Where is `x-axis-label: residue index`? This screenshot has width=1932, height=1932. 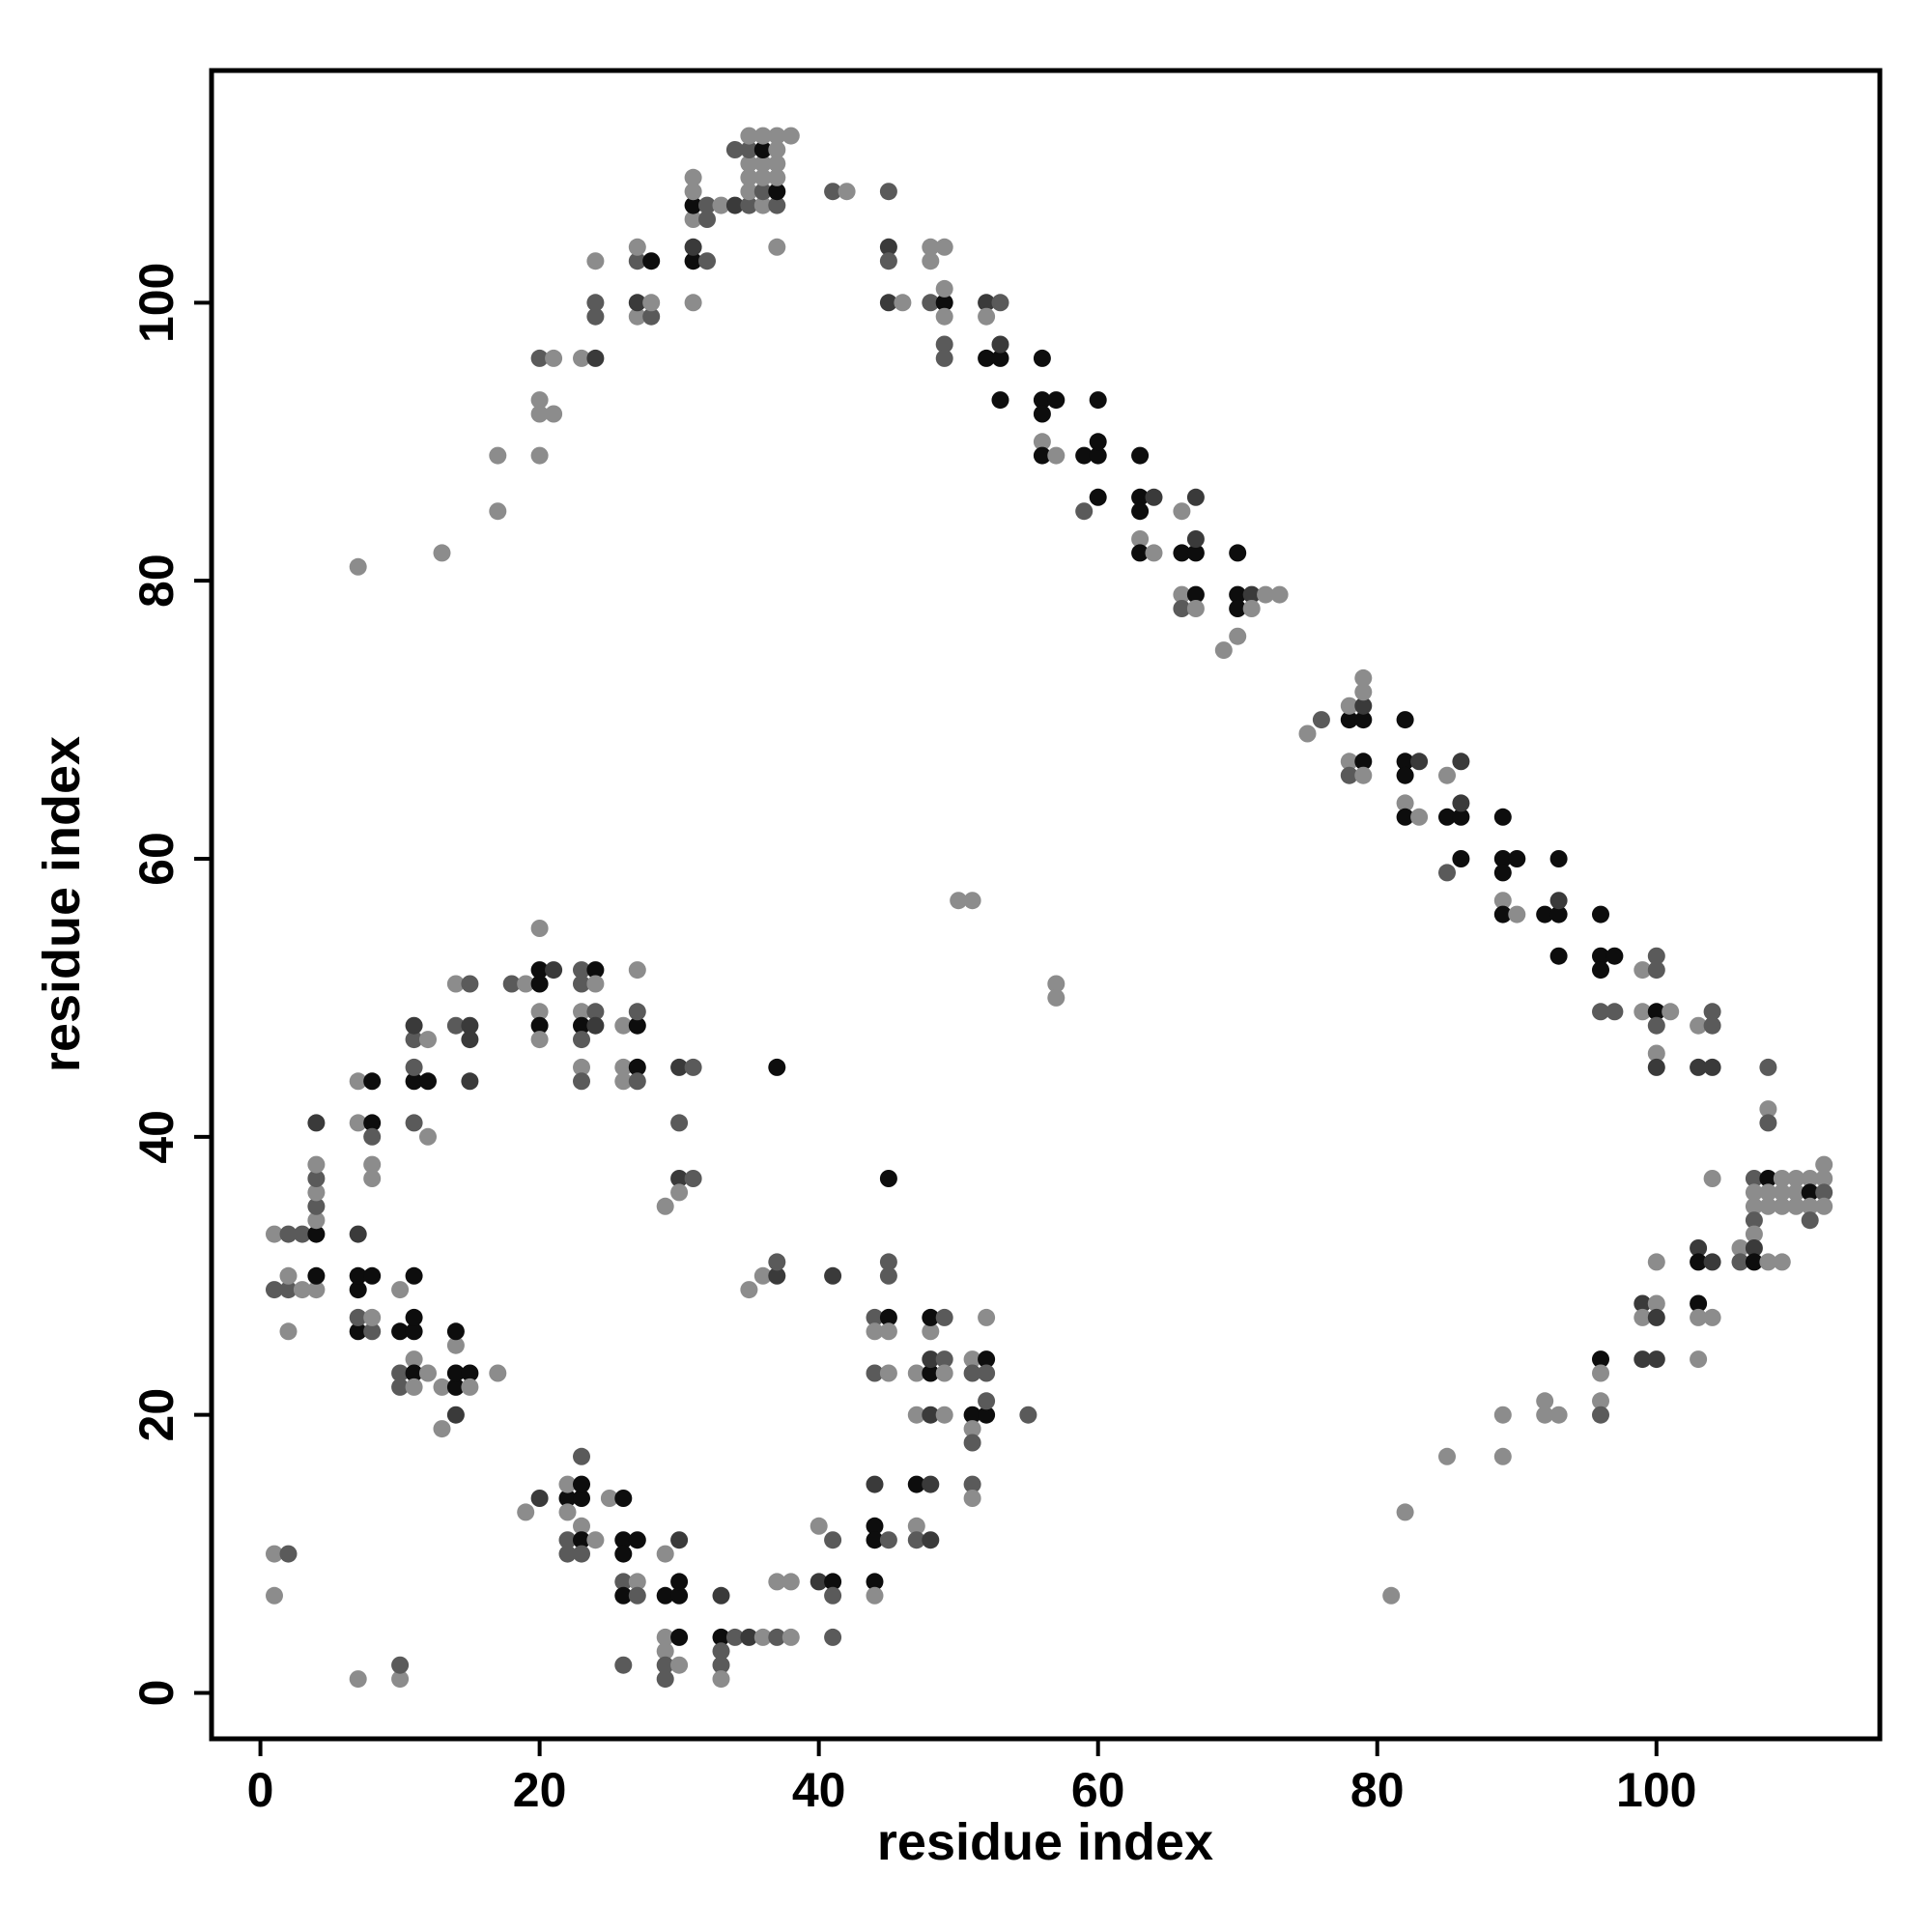
x-axis-label: residue index is located at coordinates (1045, 1842).